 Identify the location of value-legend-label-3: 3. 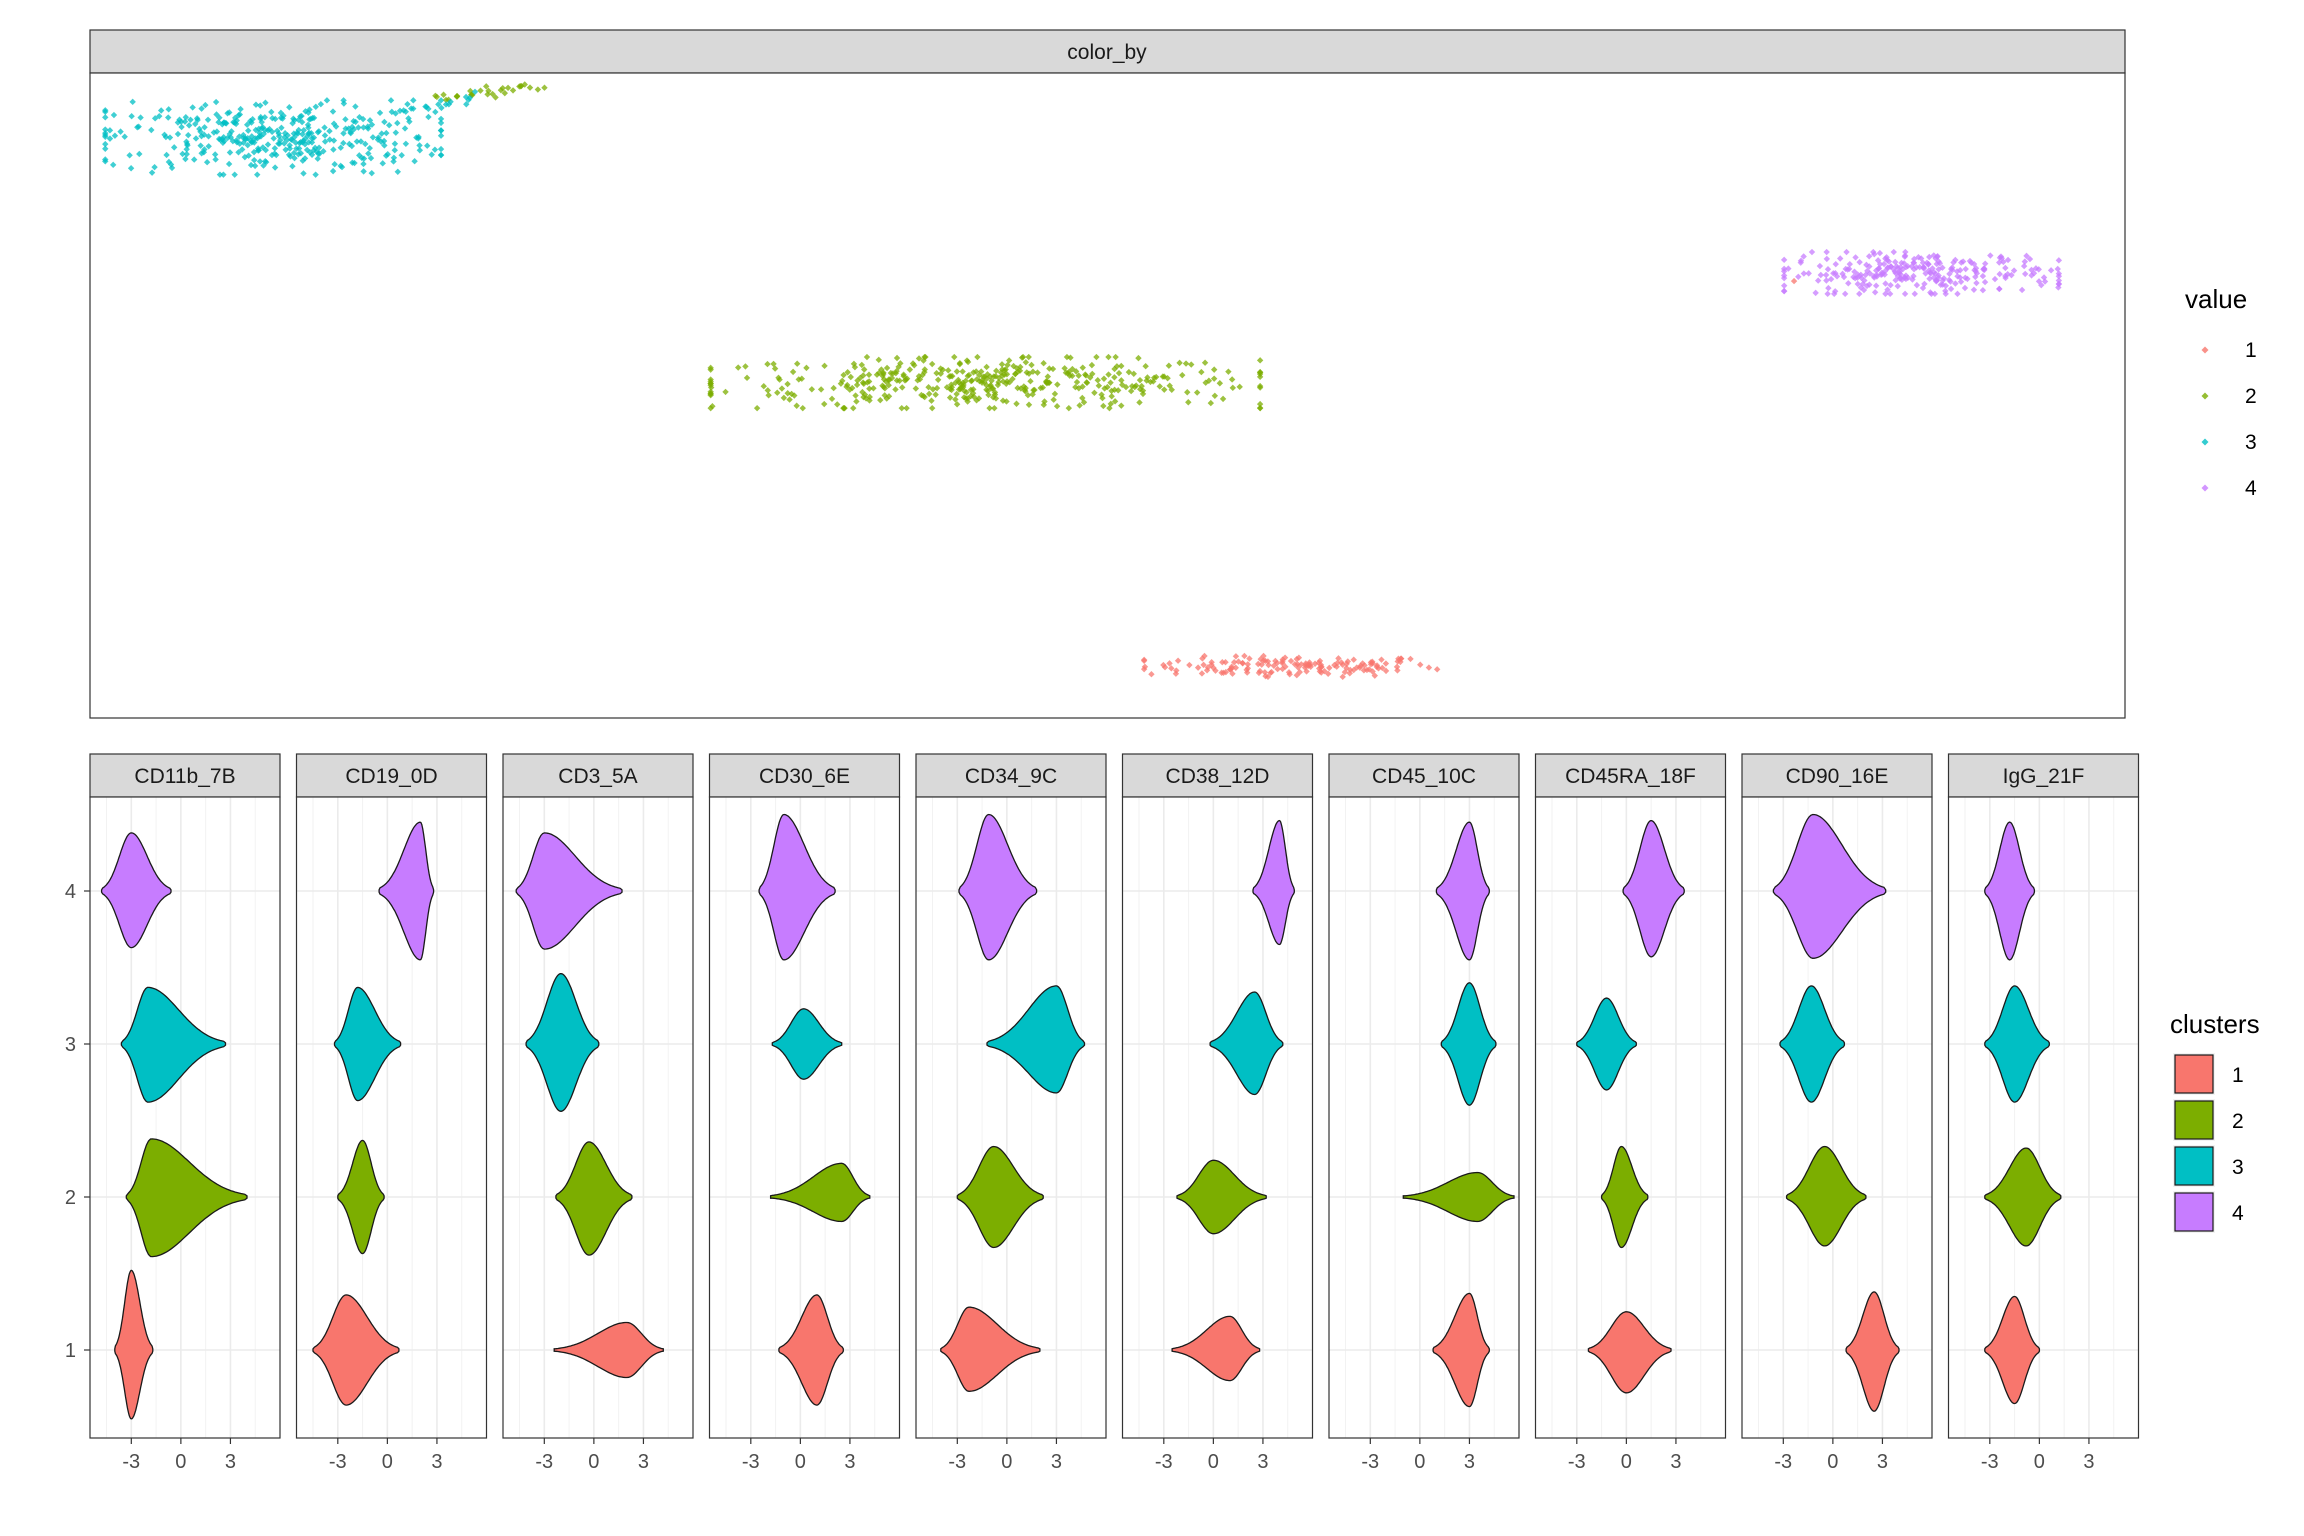
(2251, 442).